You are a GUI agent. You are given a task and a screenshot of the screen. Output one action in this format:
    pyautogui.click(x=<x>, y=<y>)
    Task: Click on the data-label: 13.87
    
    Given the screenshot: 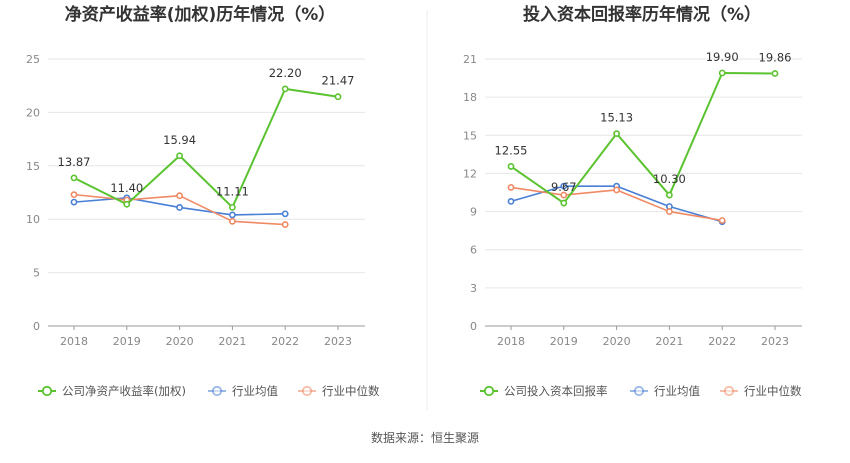 What is the action you would take?
    pyautogui.click(x=74, y=162)
    